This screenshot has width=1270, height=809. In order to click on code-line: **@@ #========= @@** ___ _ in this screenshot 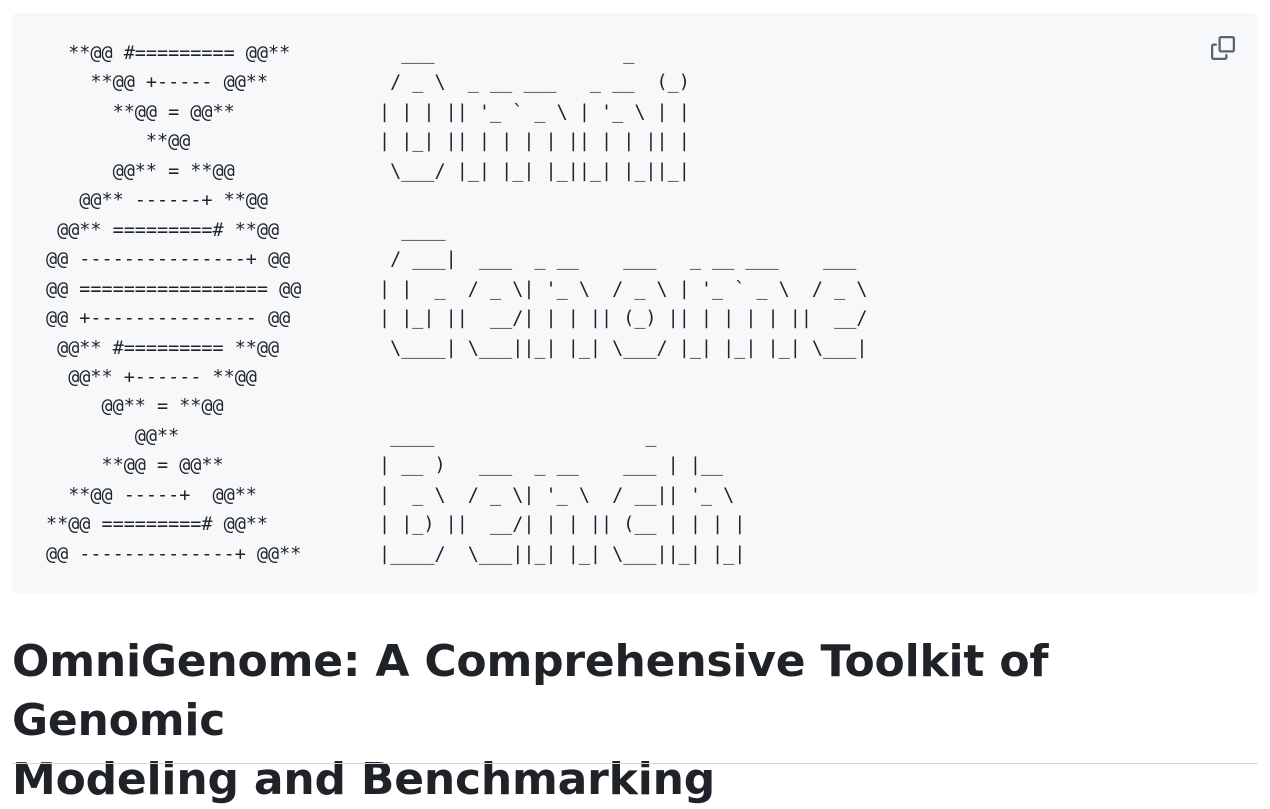, I will do `click(340, 53)`.